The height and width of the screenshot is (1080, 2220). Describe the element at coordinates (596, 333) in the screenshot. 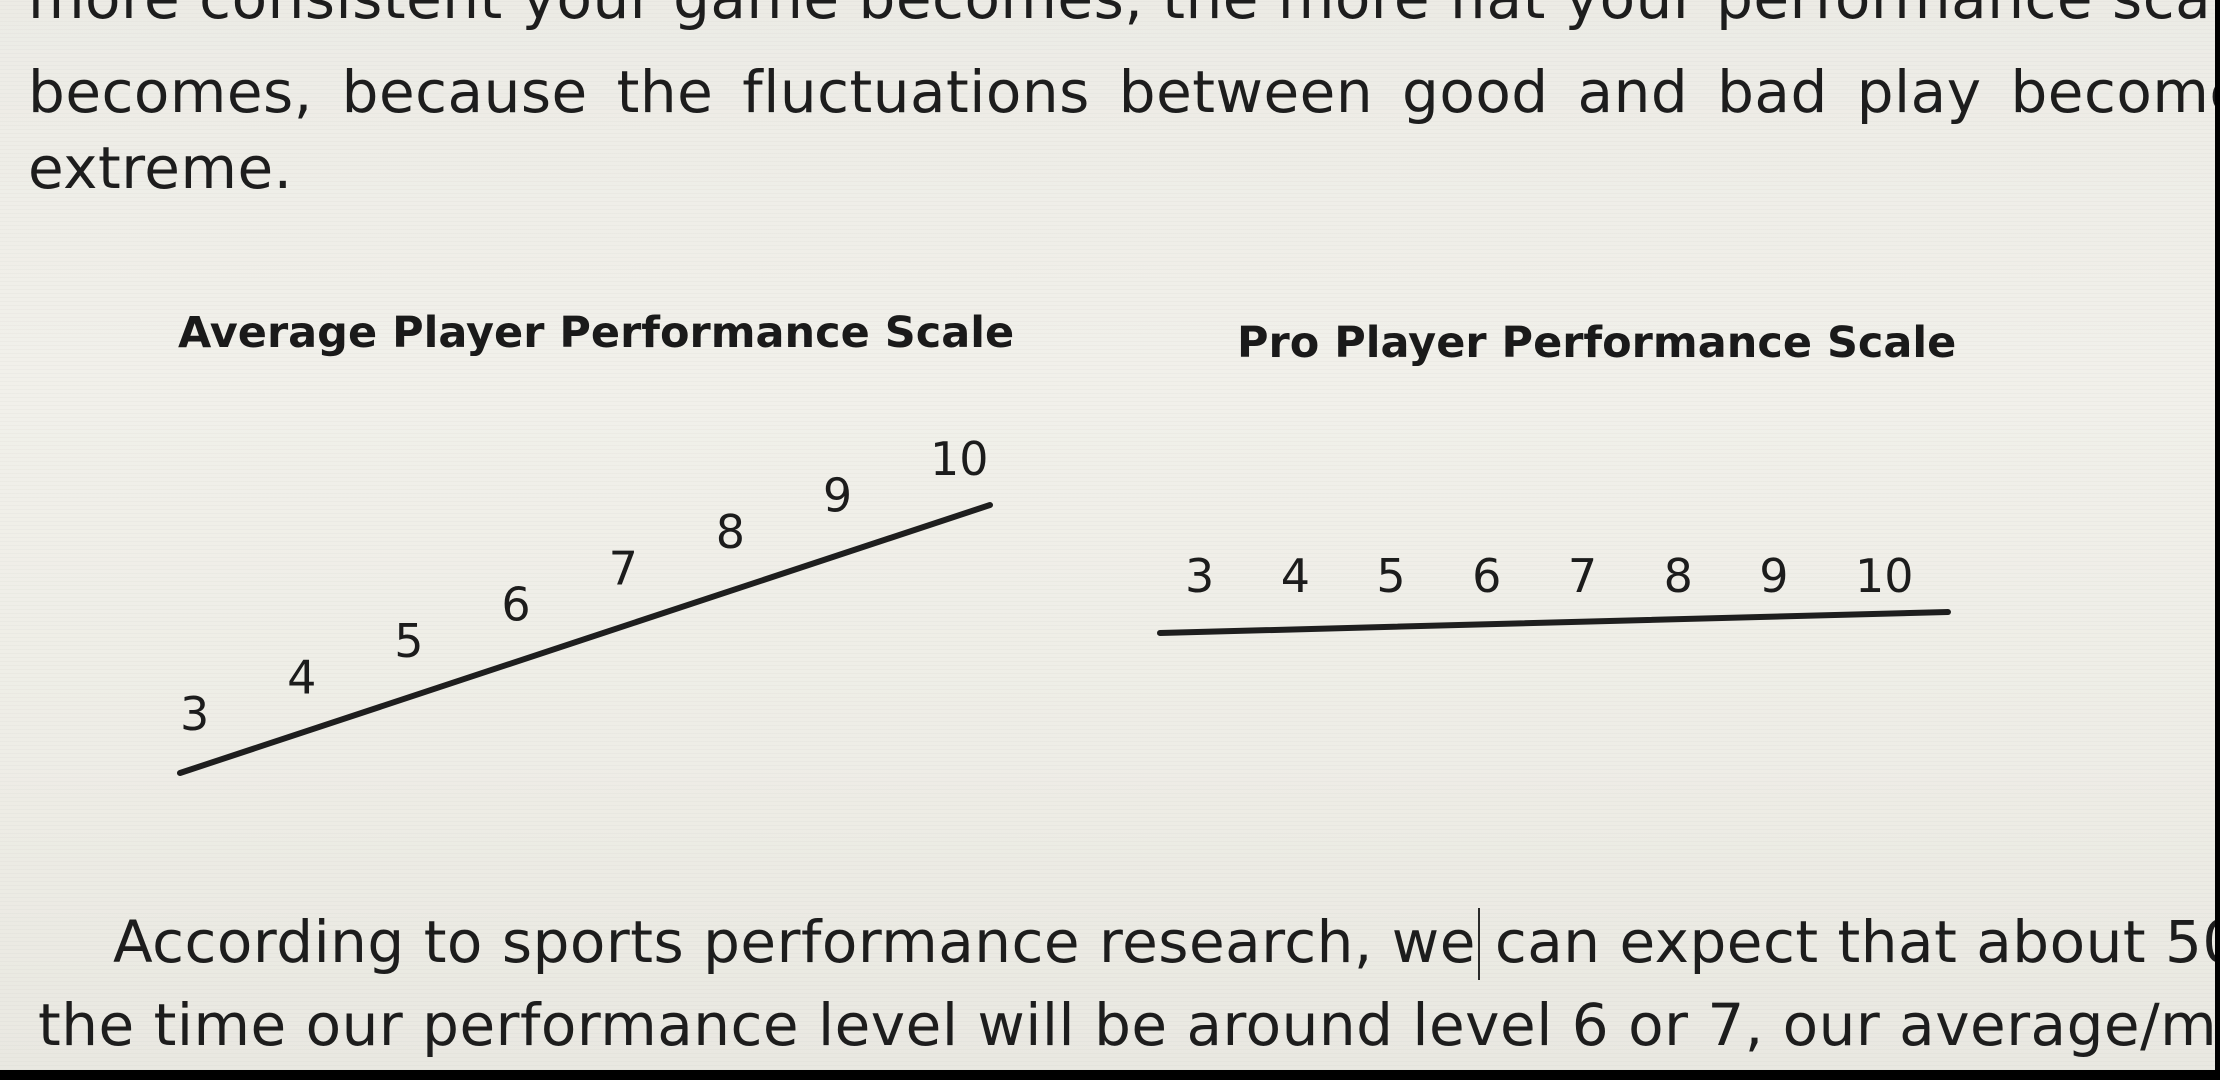

I see `average-scale-title: Average Player Performance Scale` at that location.